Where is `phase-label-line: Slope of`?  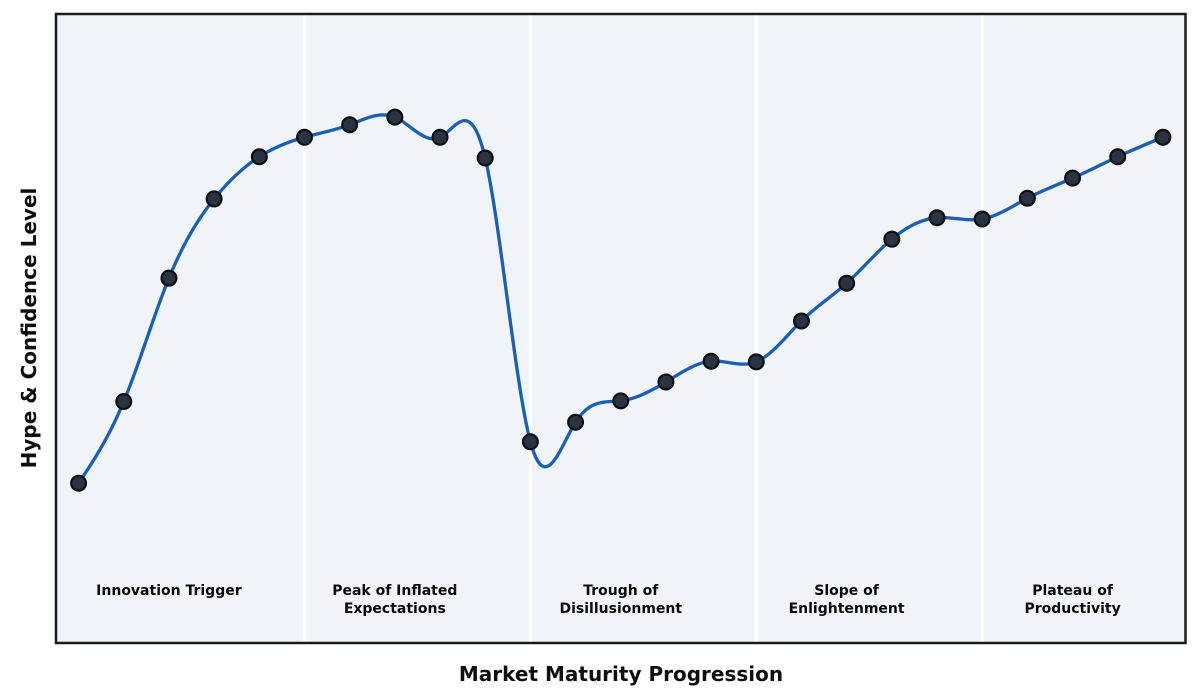
phase-label-line: Slope of is located at coordinates (847, 591).